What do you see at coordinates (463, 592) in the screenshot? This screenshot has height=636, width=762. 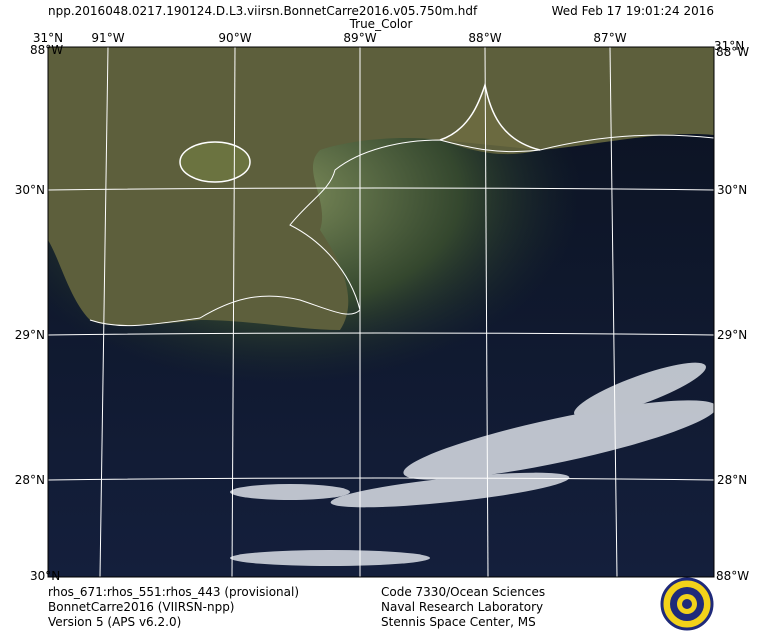 I see `footer-text: Code 7330/Ocean Sciences` at bounding box center [463, 592].